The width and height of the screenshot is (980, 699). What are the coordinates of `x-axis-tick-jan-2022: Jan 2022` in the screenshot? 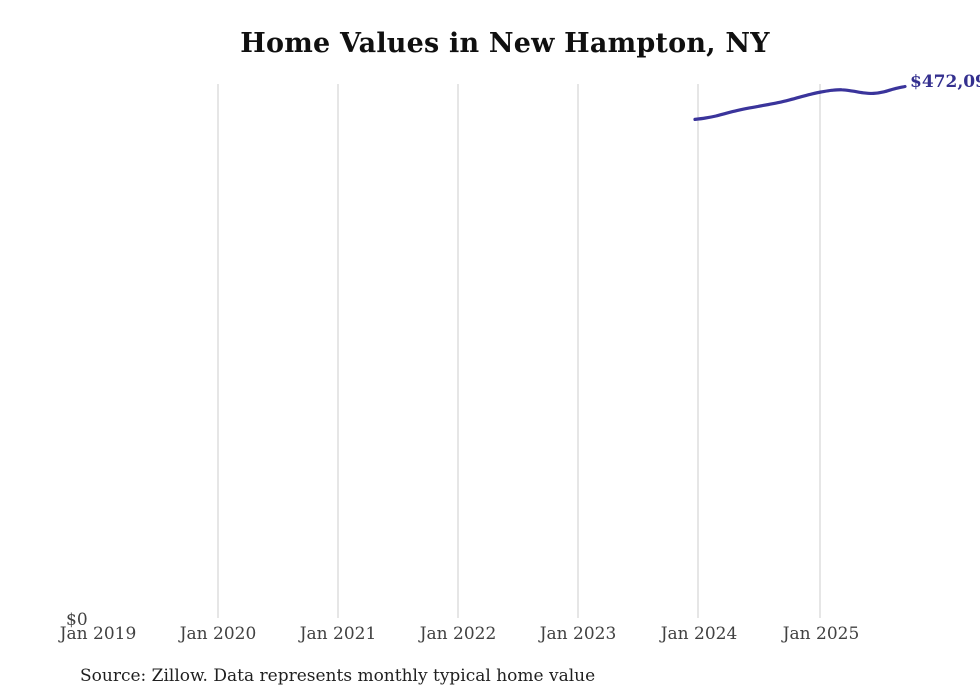 It's located at (458, 634).